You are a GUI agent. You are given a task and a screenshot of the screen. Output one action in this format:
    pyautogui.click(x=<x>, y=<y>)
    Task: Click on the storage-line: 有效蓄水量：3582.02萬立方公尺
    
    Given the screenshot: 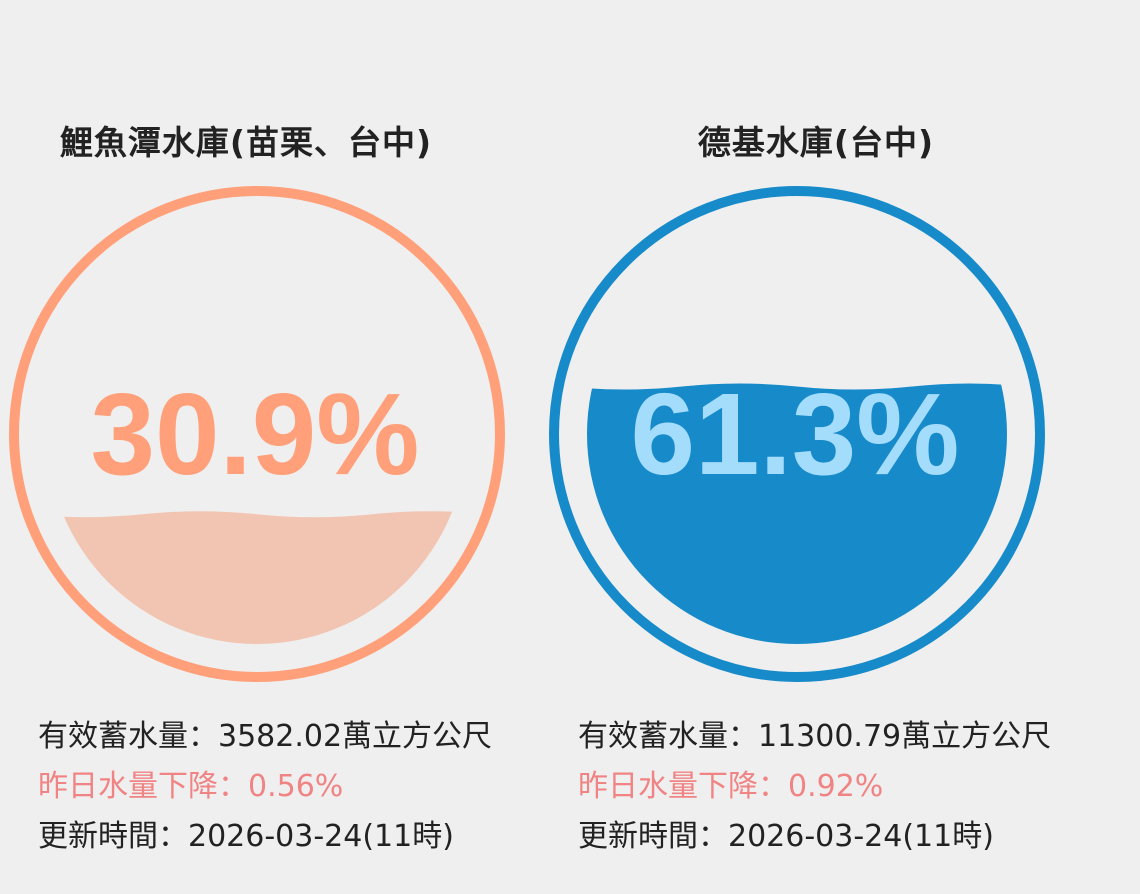 What is the action you would take?
    pyautogui.click(x=265, y=737)
    